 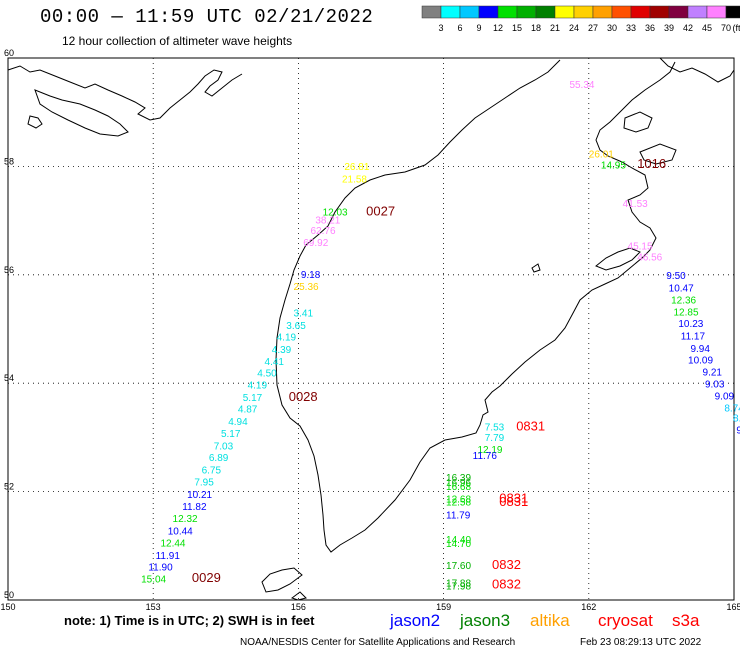 I want to click on legend-label: 45, so click(x=707, y=28).